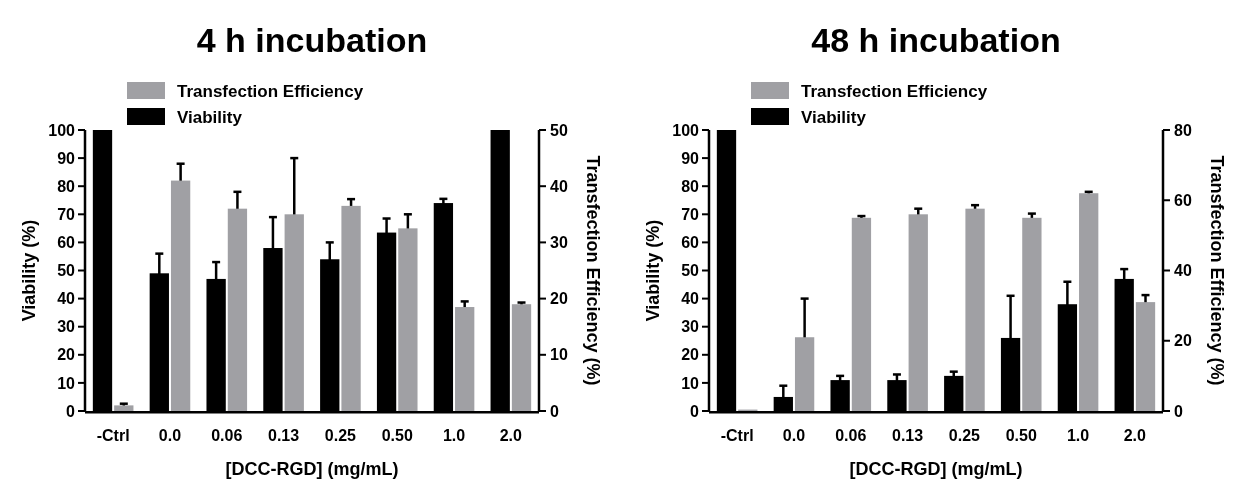 This screenshot has height=487, width=1249. Describe the element at coordinates (936, 40) in the screenshot. I see `chart-title: 48 h incubation` at that location.